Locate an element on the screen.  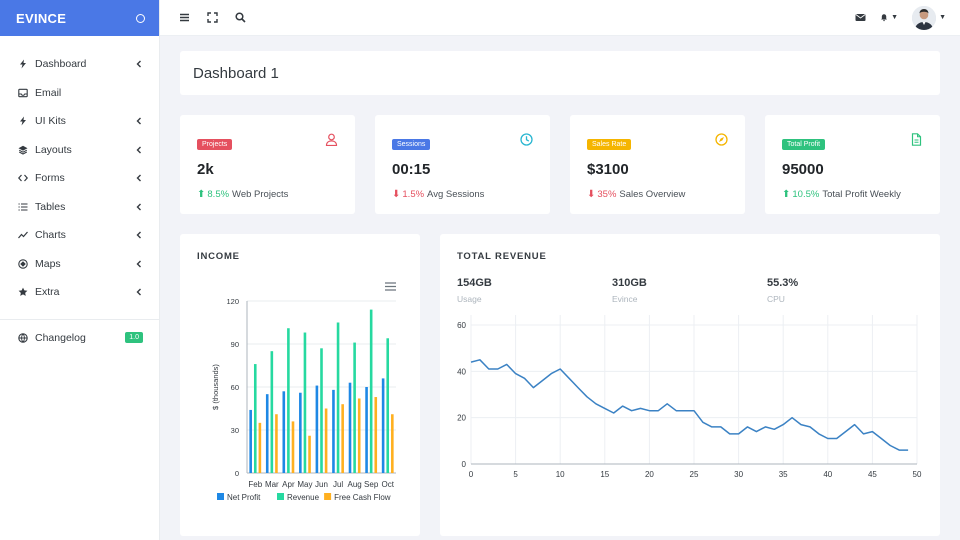
sidebar-item-forms: Forms is located at coordinates (79, 178).